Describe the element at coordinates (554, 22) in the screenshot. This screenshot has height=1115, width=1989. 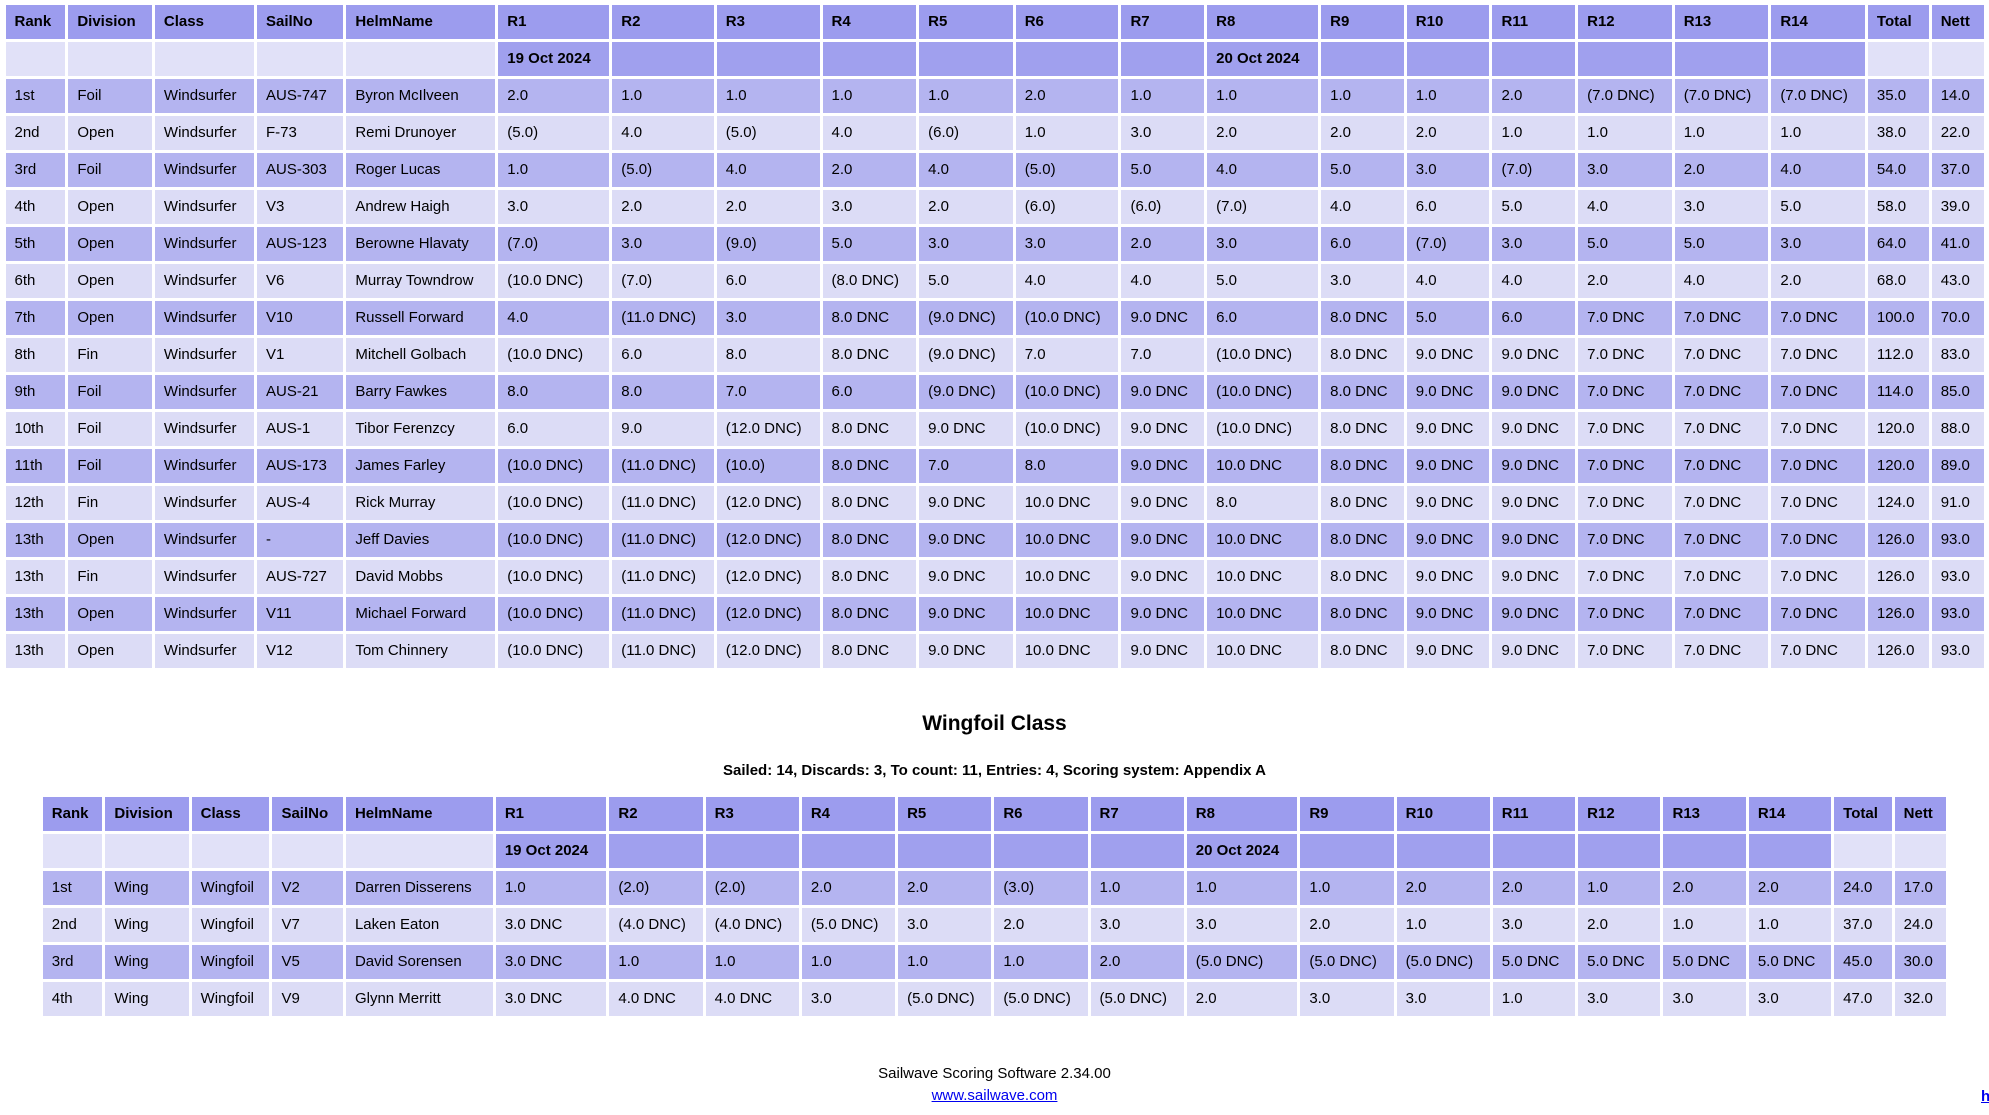
I see `col-header-r1: R1` at that location.